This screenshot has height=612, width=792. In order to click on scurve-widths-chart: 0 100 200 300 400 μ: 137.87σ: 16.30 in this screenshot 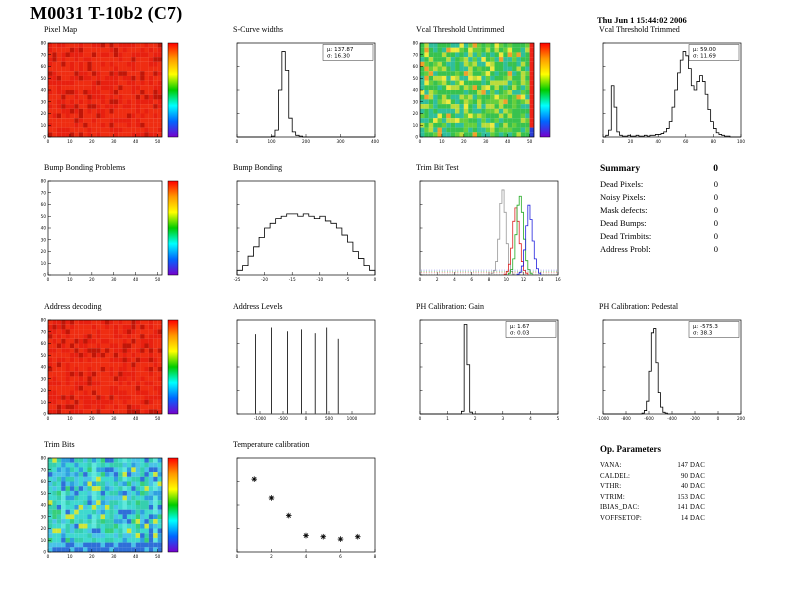, I will do `click(307, 93)`.